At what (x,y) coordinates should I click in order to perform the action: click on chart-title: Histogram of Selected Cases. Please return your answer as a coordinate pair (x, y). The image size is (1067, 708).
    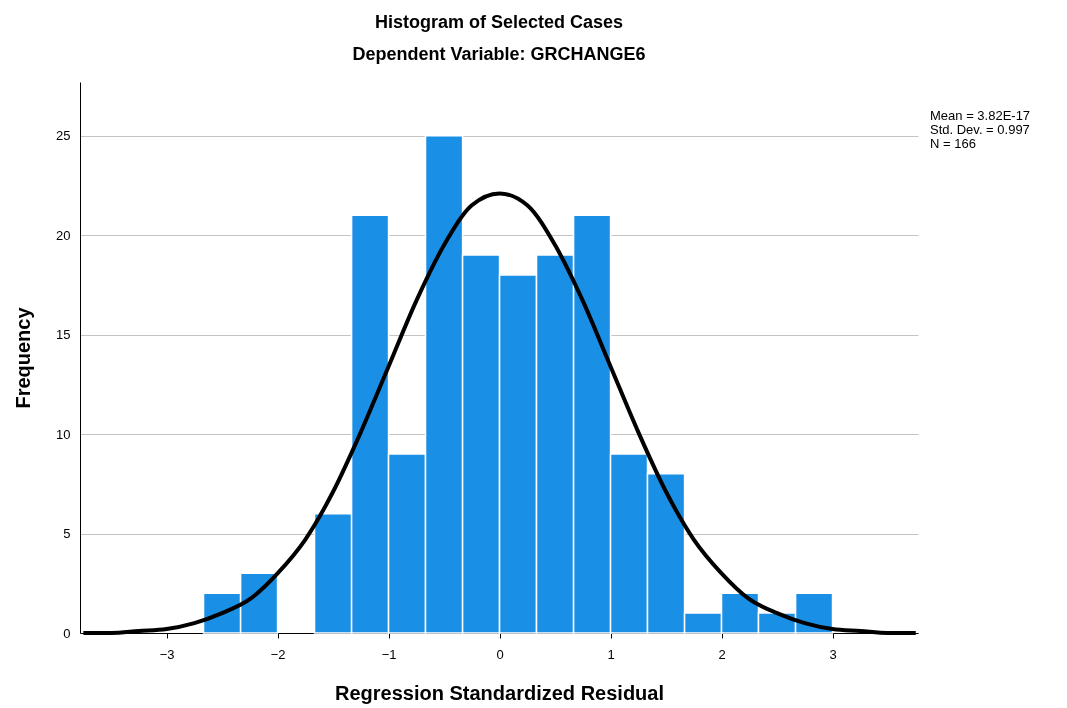
    Looking at the image, I should click on (499, 22).